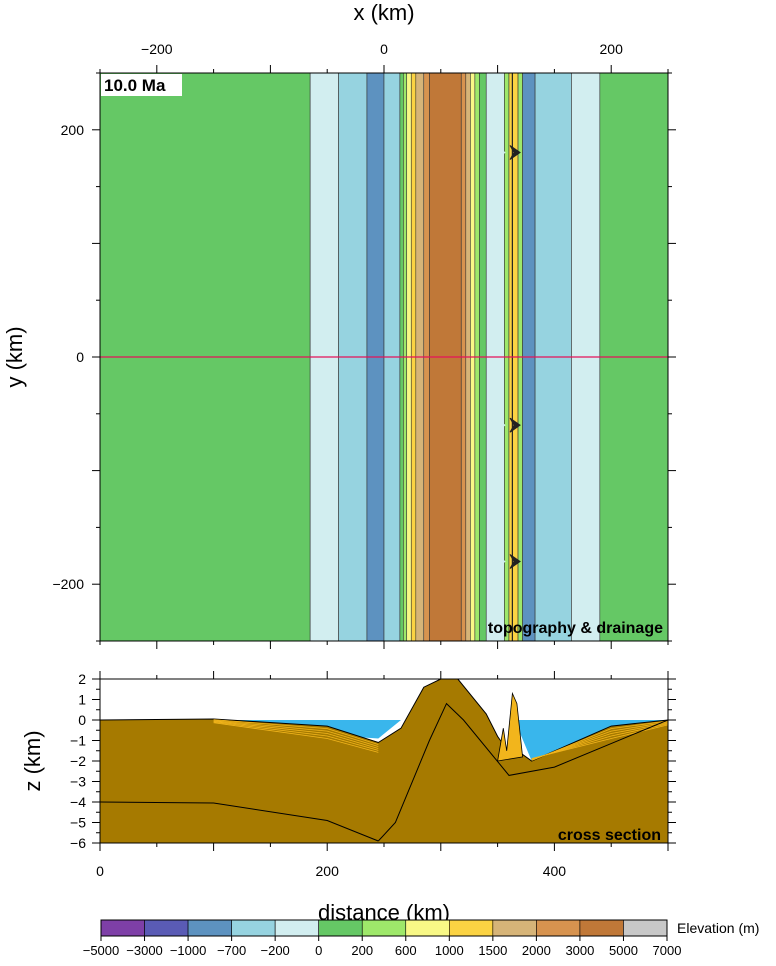  Describe the element at coordinates (231, 950) in the screenshot. I see `colorbar-tick-label: −700` at that location.